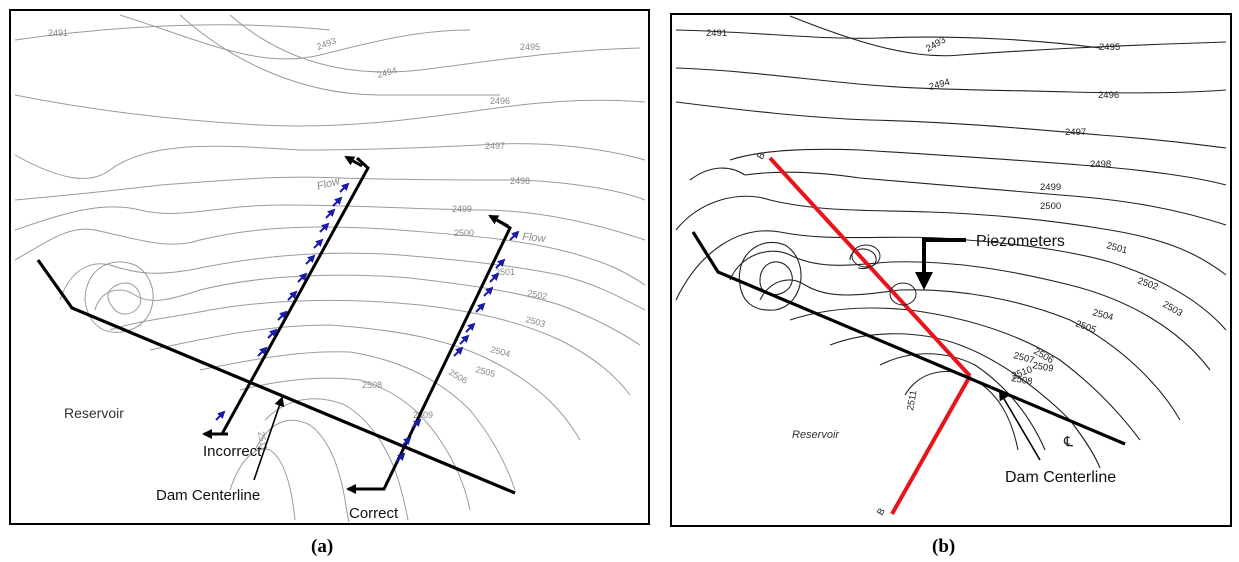  I want to click on incorrect-section, so click(286, 297).